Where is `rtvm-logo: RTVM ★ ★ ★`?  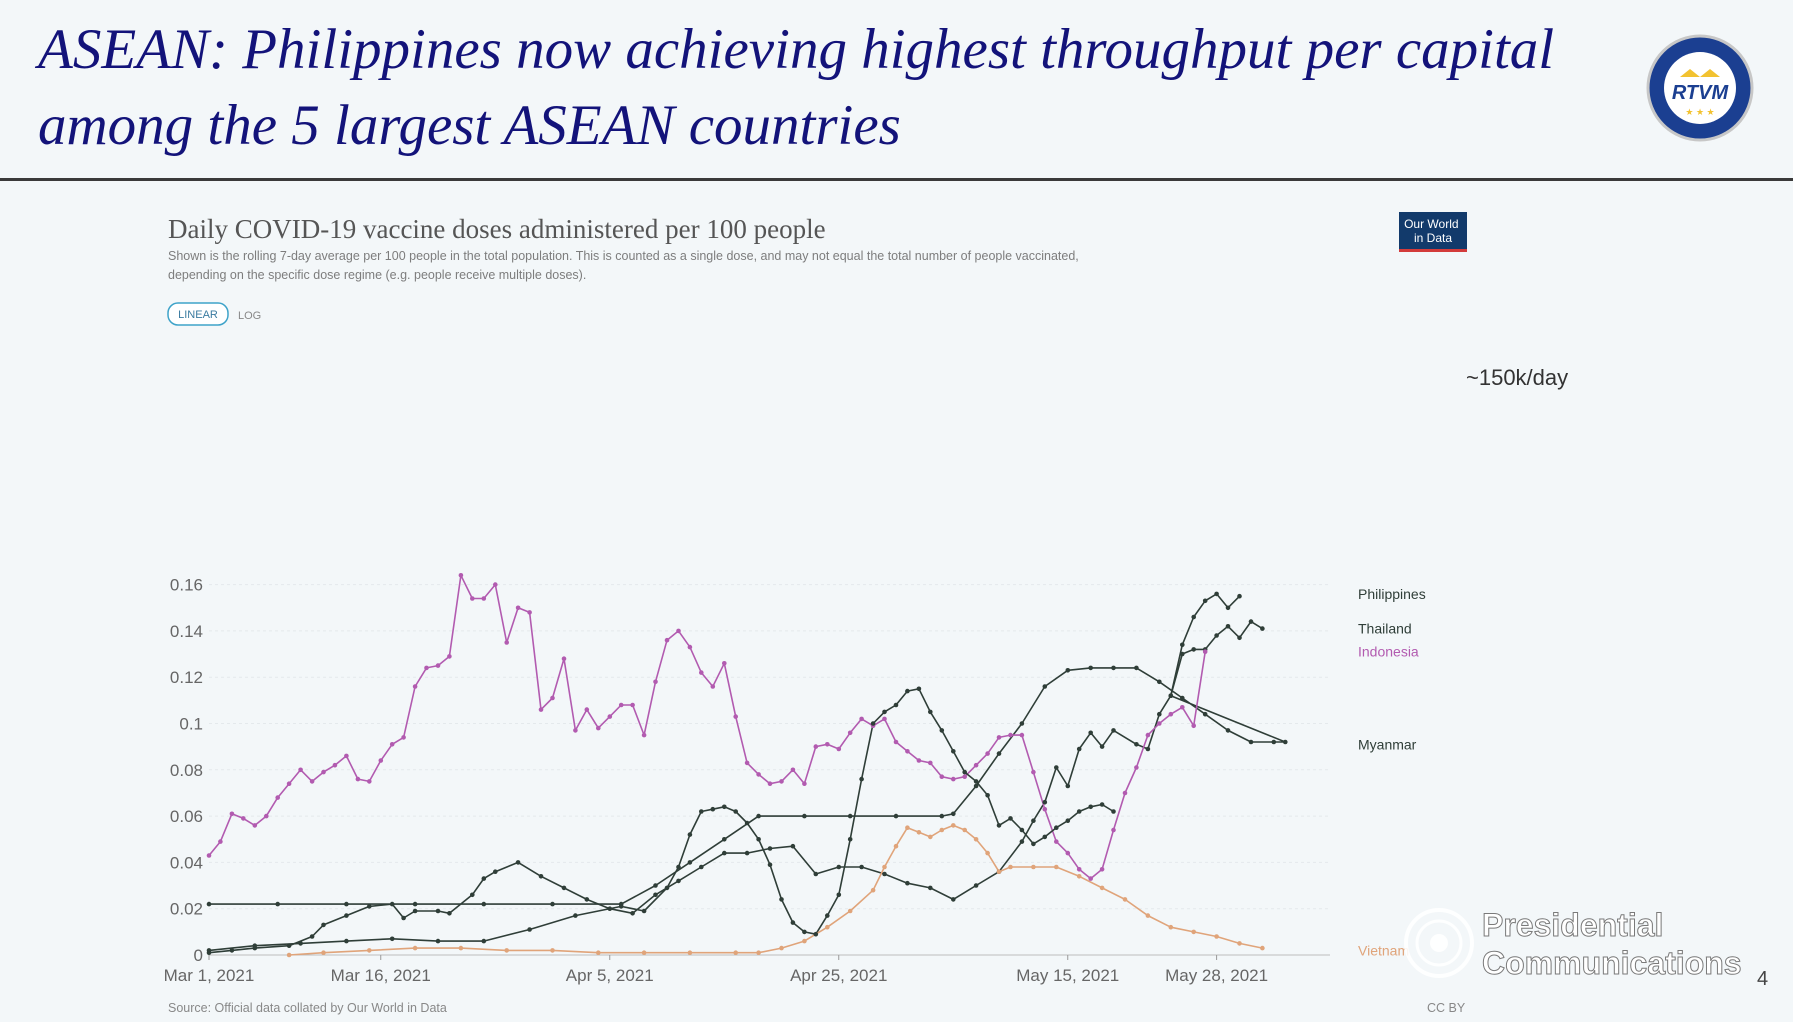 rtvm-logo: RTVM ★ ★ ★ is located at coordinates (1700, 88).